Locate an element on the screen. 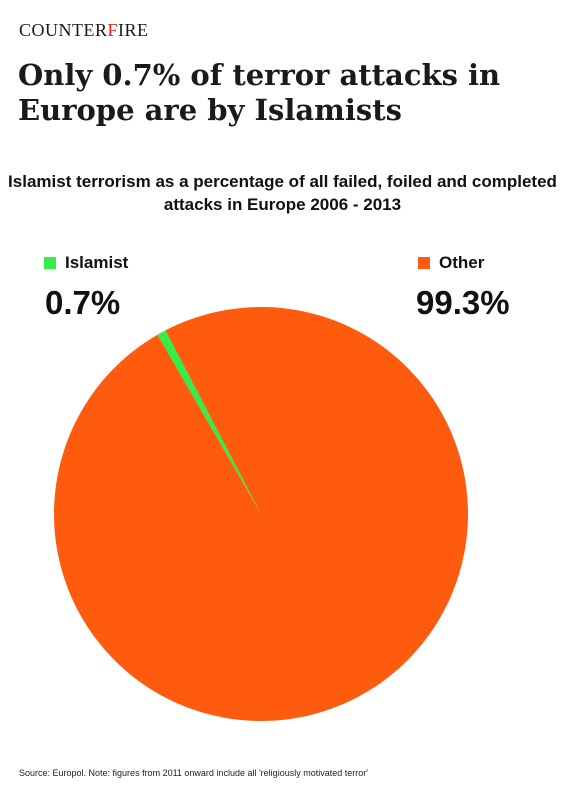 Image resolution: width=565 pixels, height=800 pixels. legend-item-islamist: Islamist is located at coordinates (86, 263).